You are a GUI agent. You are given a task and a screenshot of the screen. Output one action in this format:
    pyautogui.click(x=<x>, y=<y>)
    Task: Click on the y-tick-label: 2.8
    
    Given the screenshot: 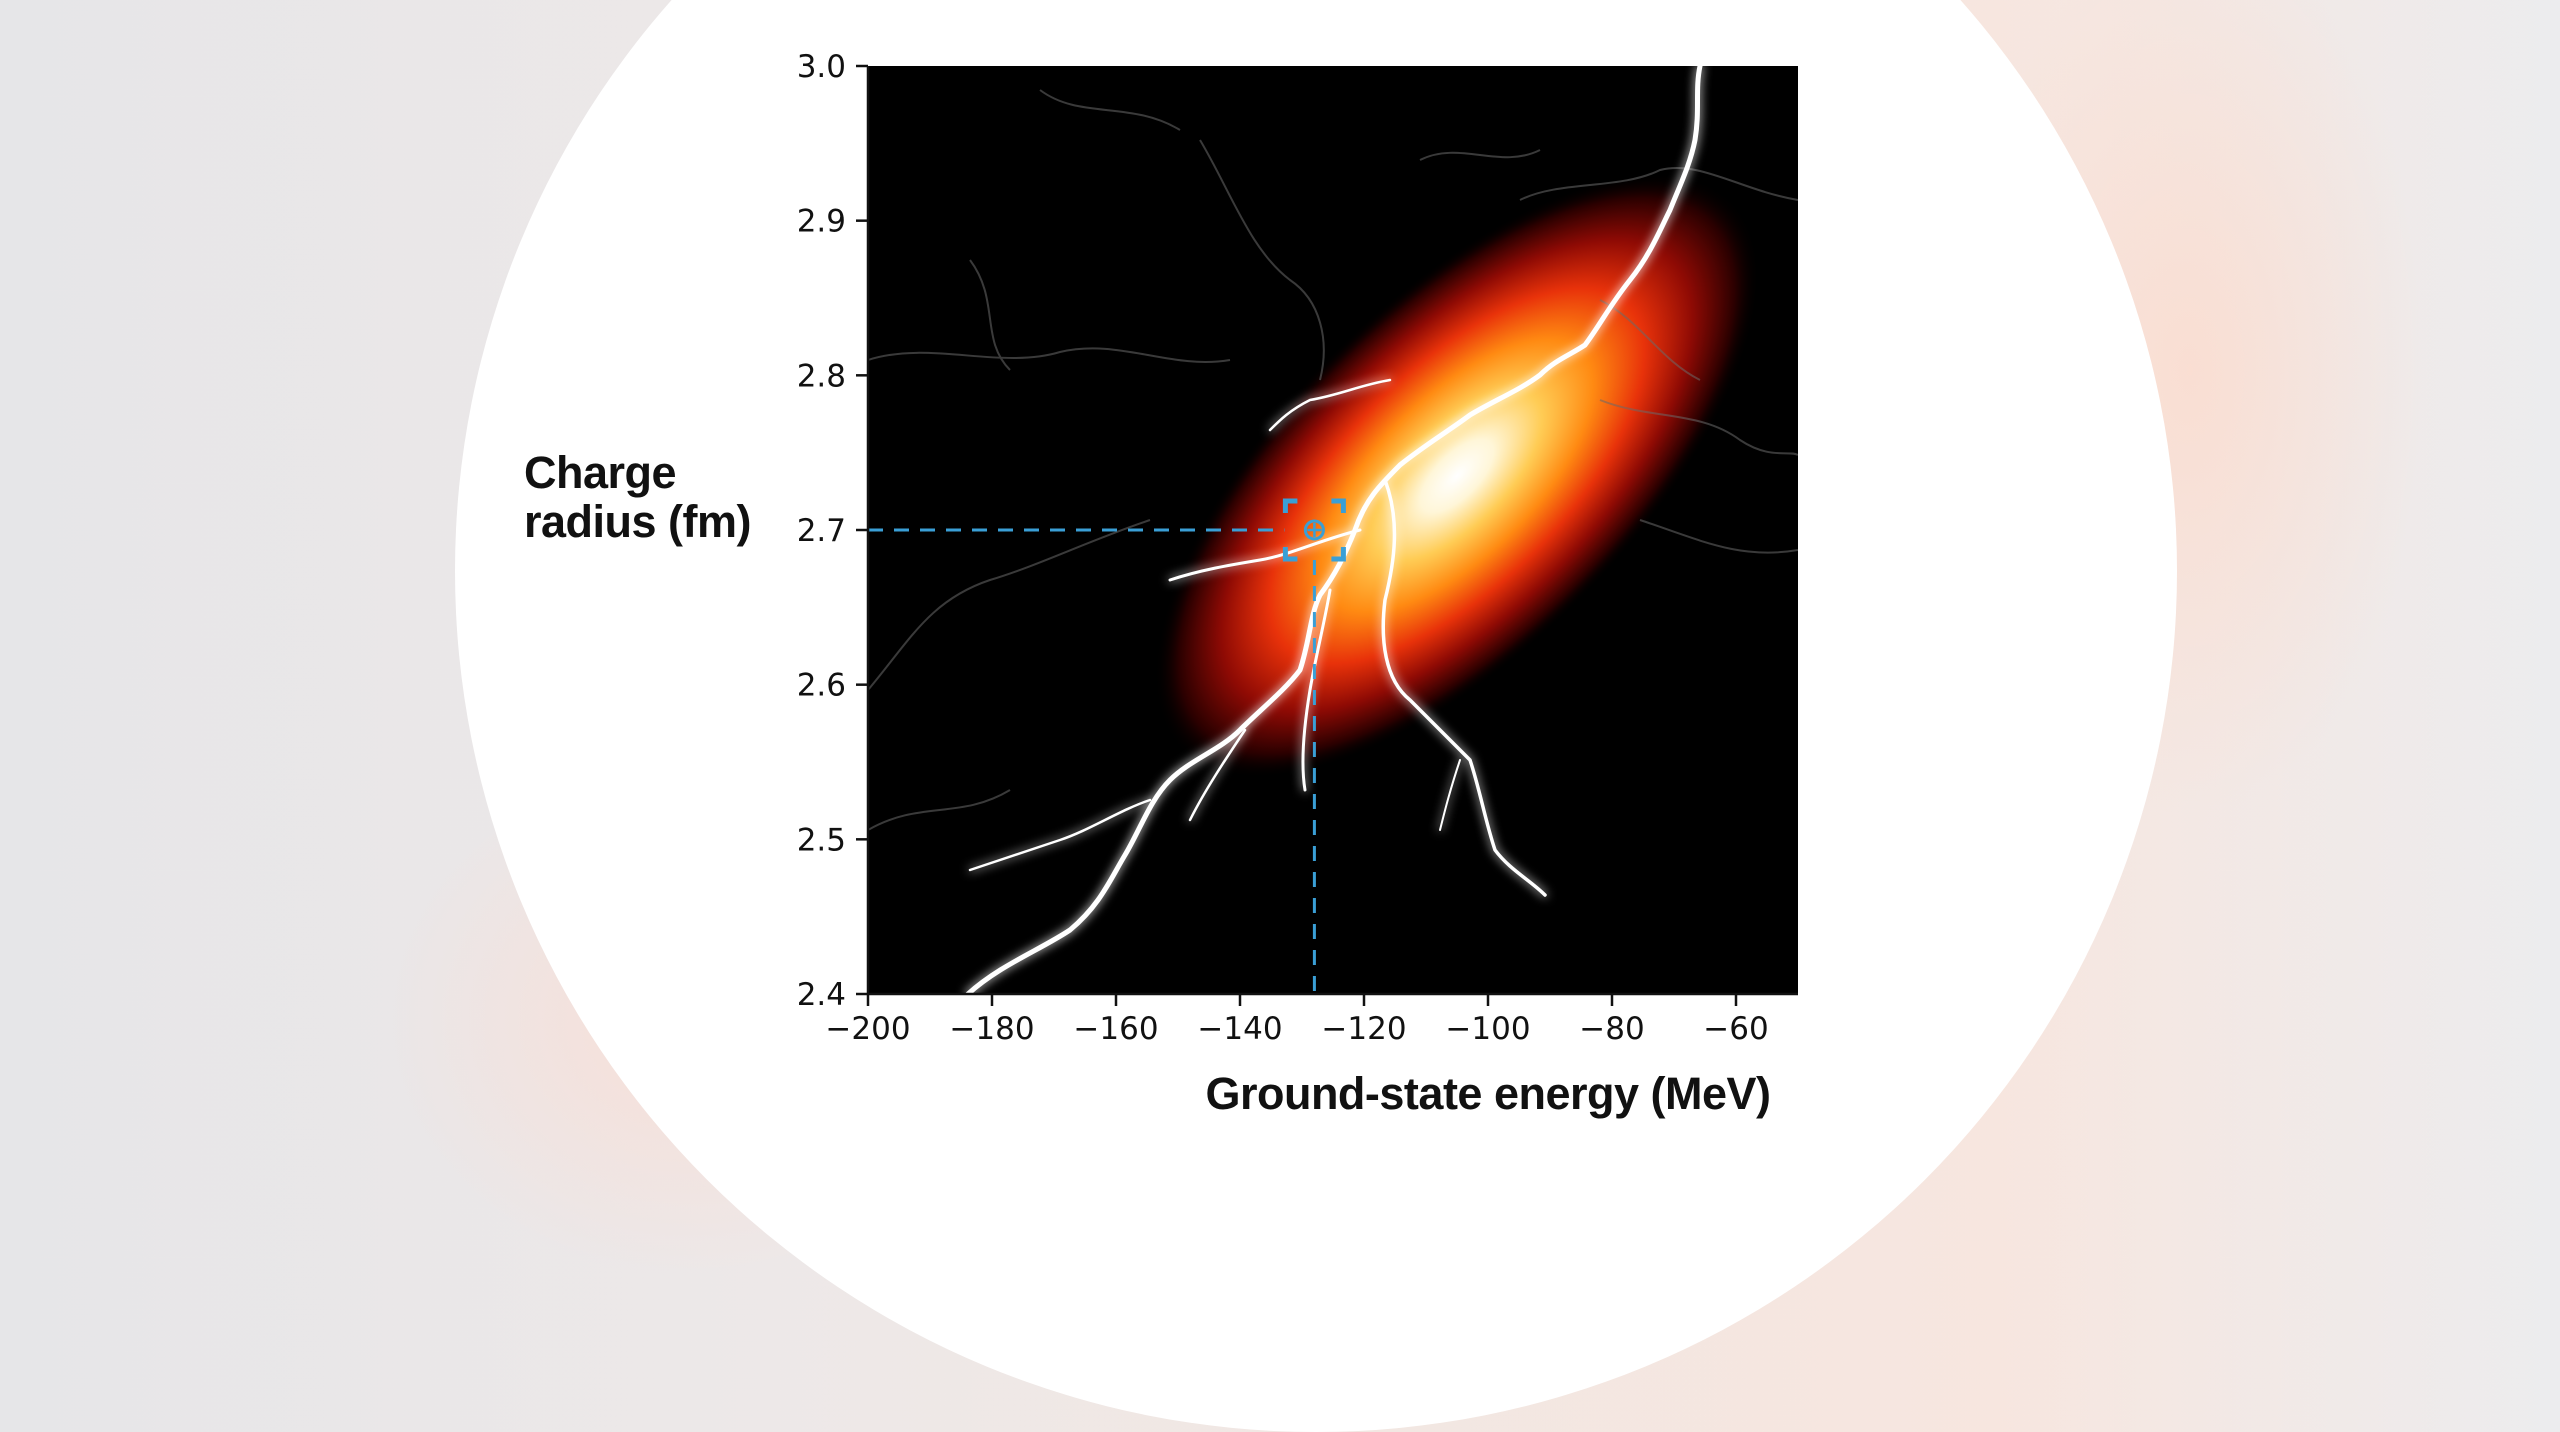 What is the action you would take?
    pyautogui.click(x=821, y=376)
    